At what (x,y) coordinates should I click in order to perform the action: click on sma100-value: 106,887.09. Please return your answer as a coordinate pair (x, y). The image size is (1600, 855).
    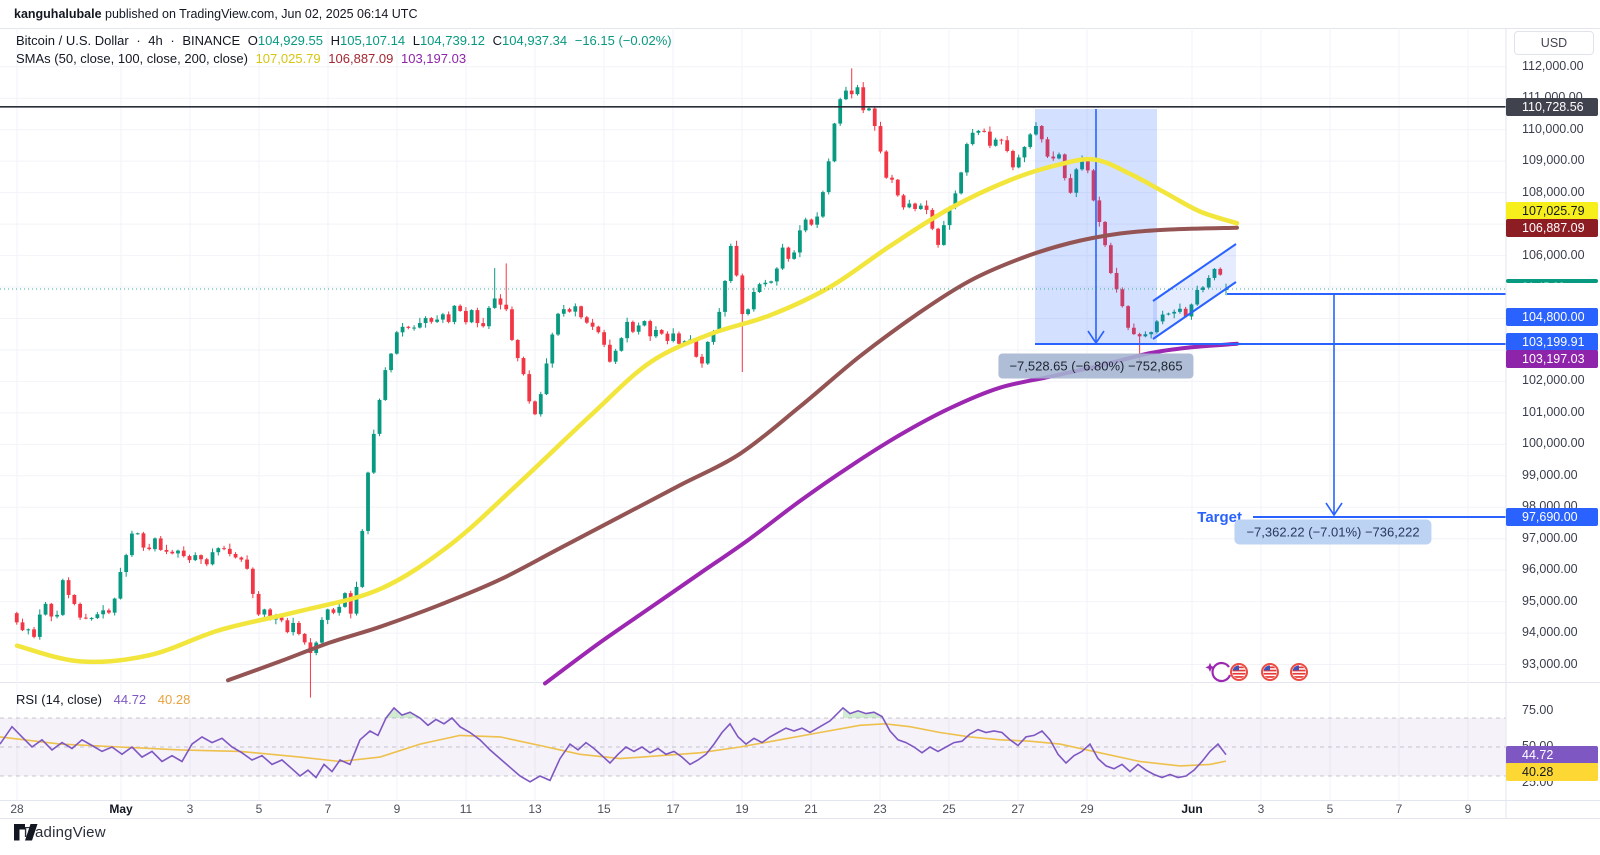
    Looking at the image, I should click on (361, 58).